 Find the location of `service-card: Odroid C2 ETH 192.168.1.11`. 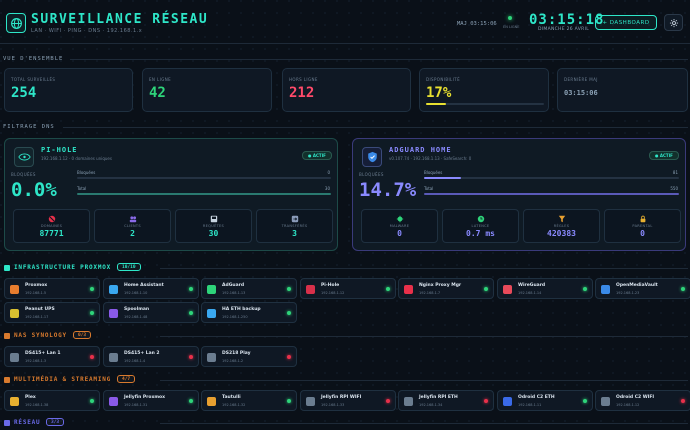

service-card: Odroid C2 ETH 192.168.1.11 is located at coordinates (545, 400).